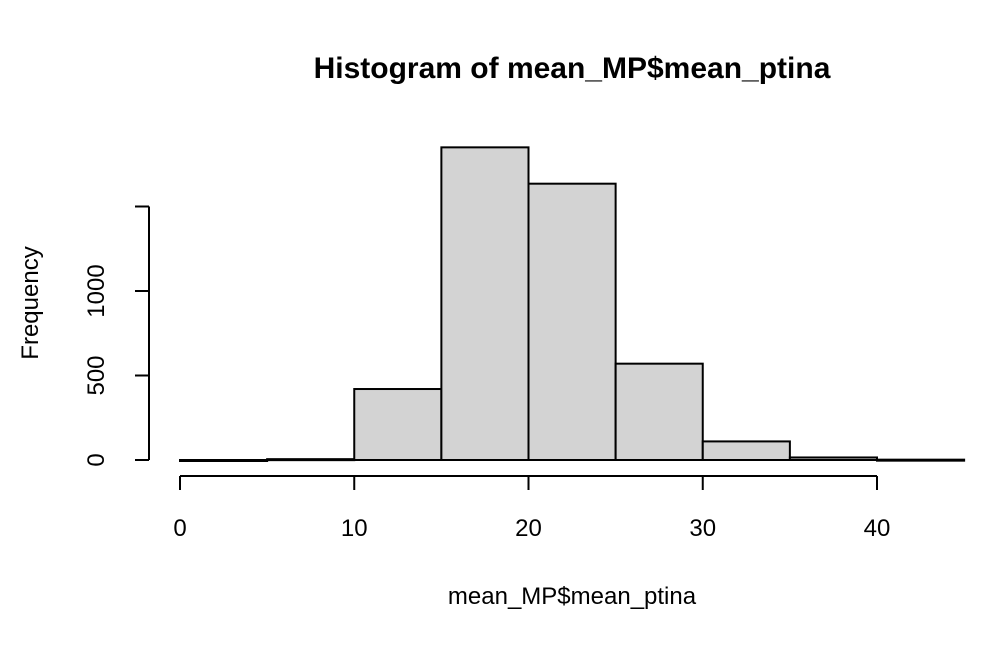  Describe the element at coordinates (179, 528) in the screenshot. I see `x-tick-label-0: 0` at that location.